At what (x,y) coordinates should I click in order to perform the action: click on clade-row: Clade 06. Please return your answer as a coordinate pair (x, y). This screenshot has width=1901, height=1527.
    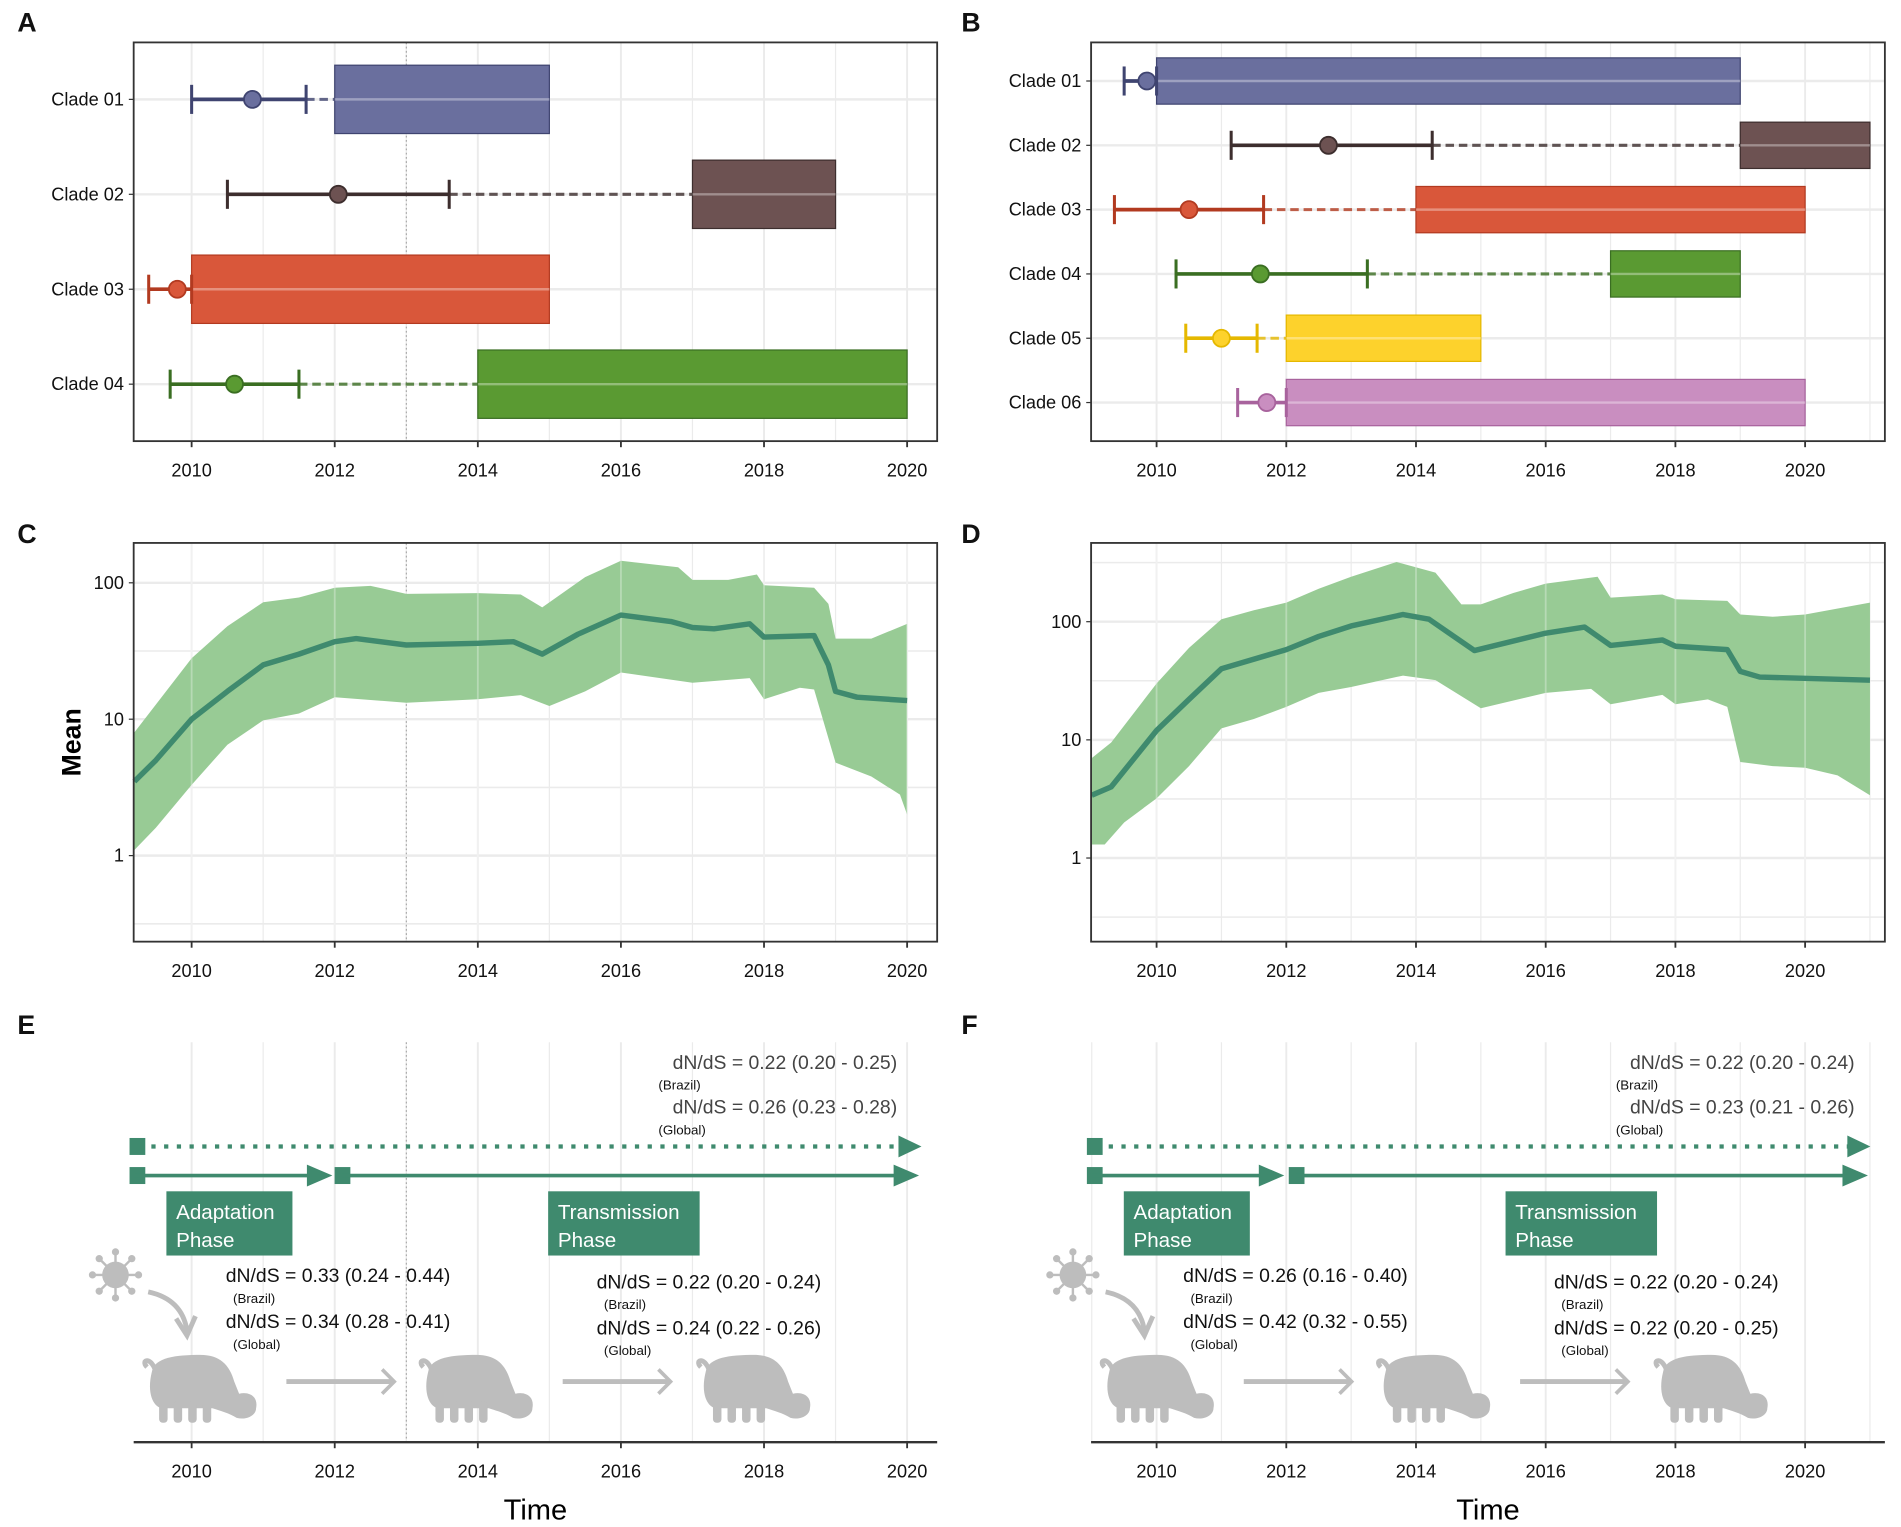
    Looking at the image, I should click on (1447, 402).